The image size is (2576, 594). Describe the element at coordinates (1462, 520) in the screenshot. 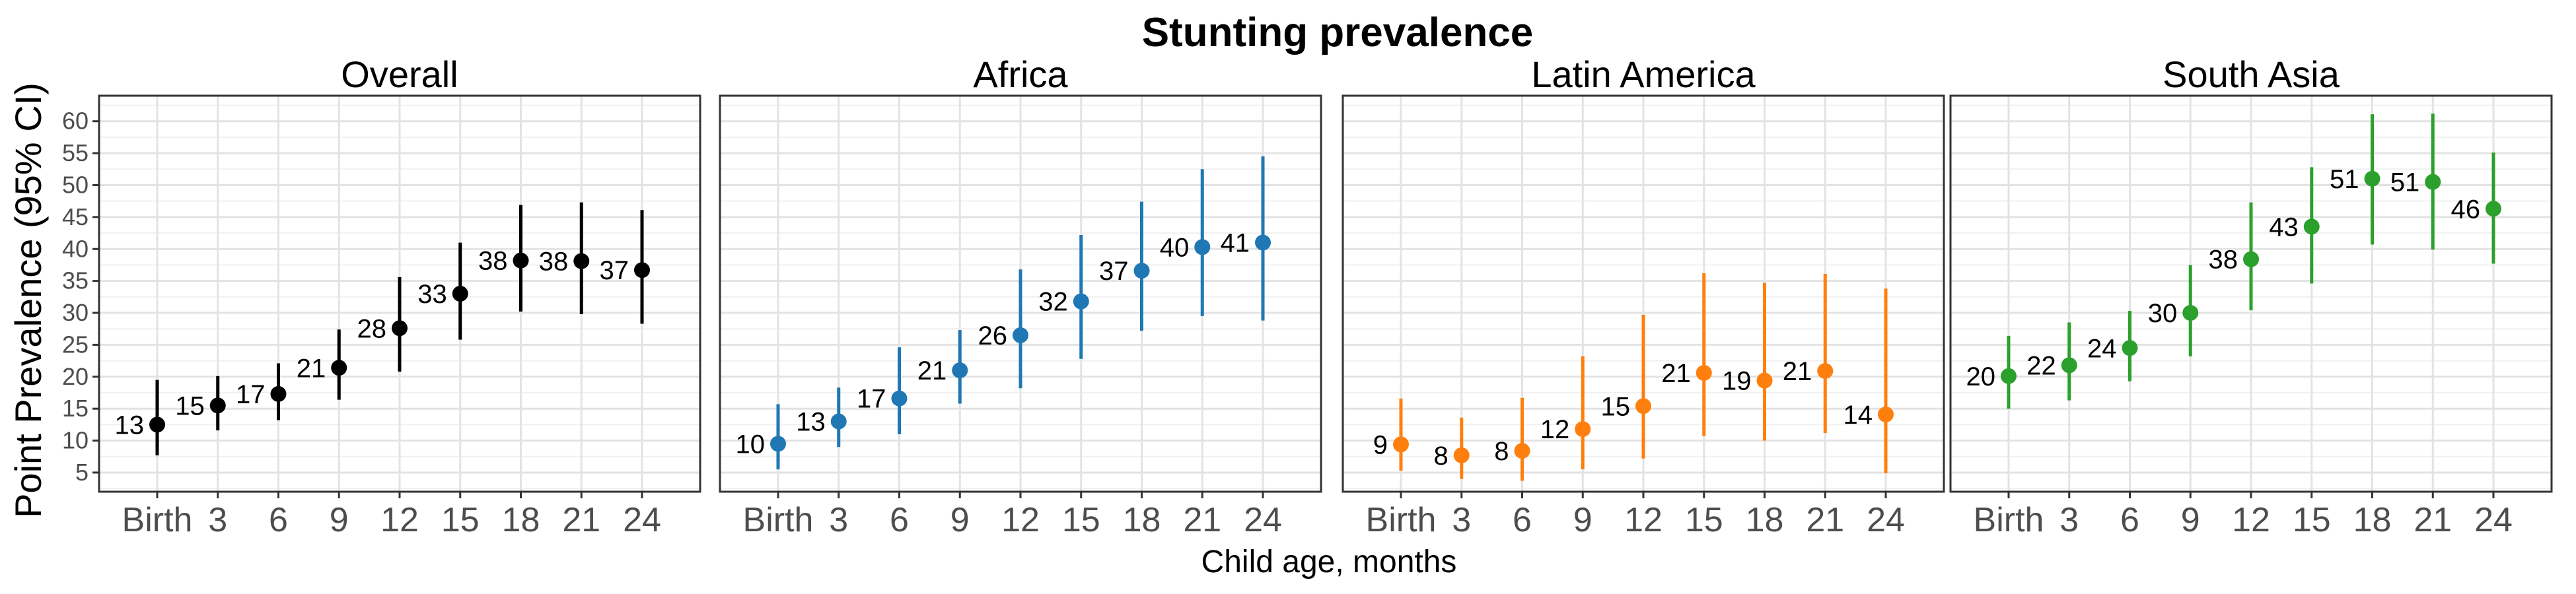

I see `x-tick-label: 3` at that location.